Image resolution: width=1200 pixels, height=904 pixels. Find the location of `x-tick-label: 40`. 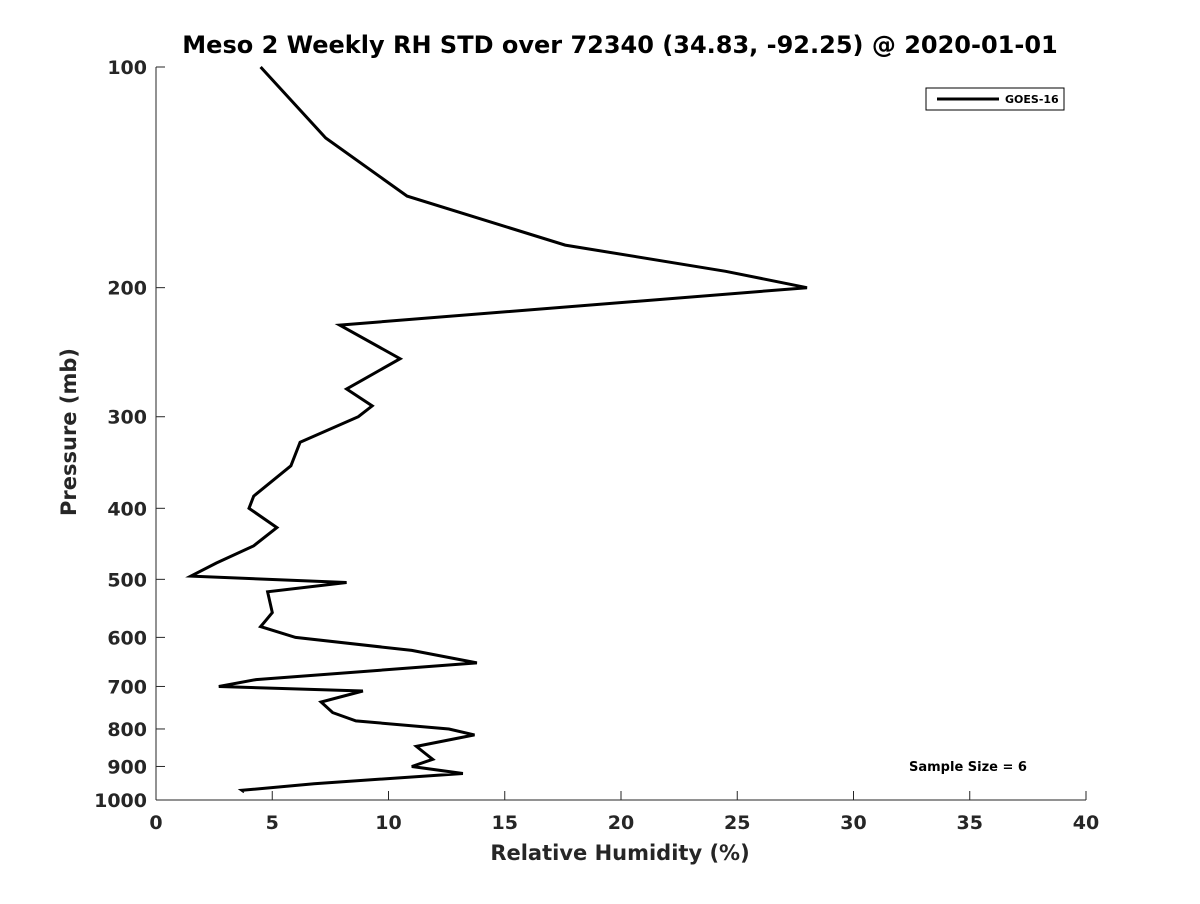

x-tick-label: 40 is located at coordinates (1086, 823).